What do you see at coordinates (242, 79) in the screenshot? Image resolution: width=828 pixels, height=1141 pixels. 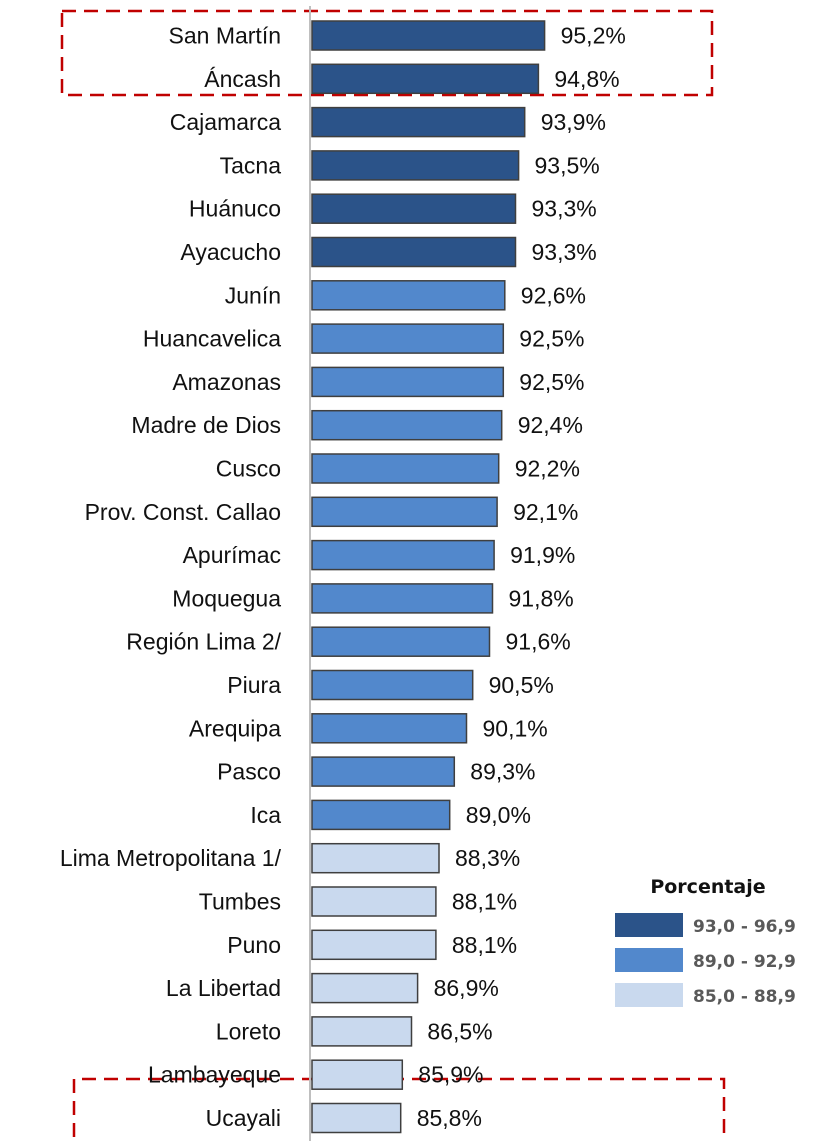 I see `category-label: Áncash` at bounding box center [242, 79].